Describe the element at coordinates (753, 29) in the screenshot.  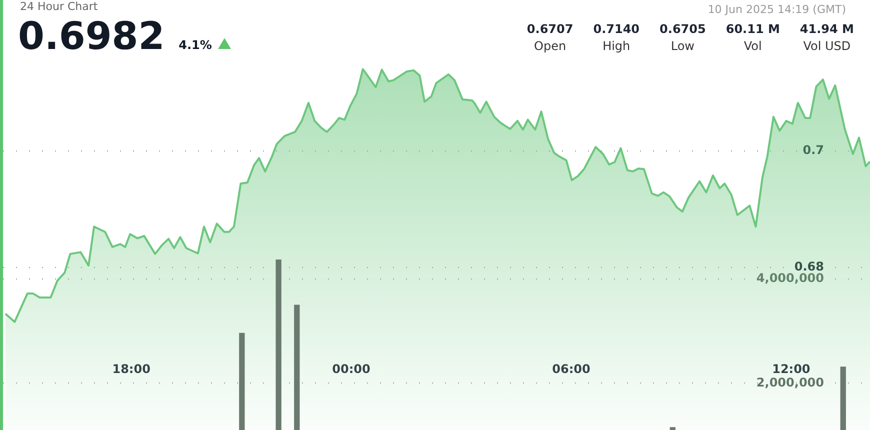
I see `annotation: 60.11 M` at that location.